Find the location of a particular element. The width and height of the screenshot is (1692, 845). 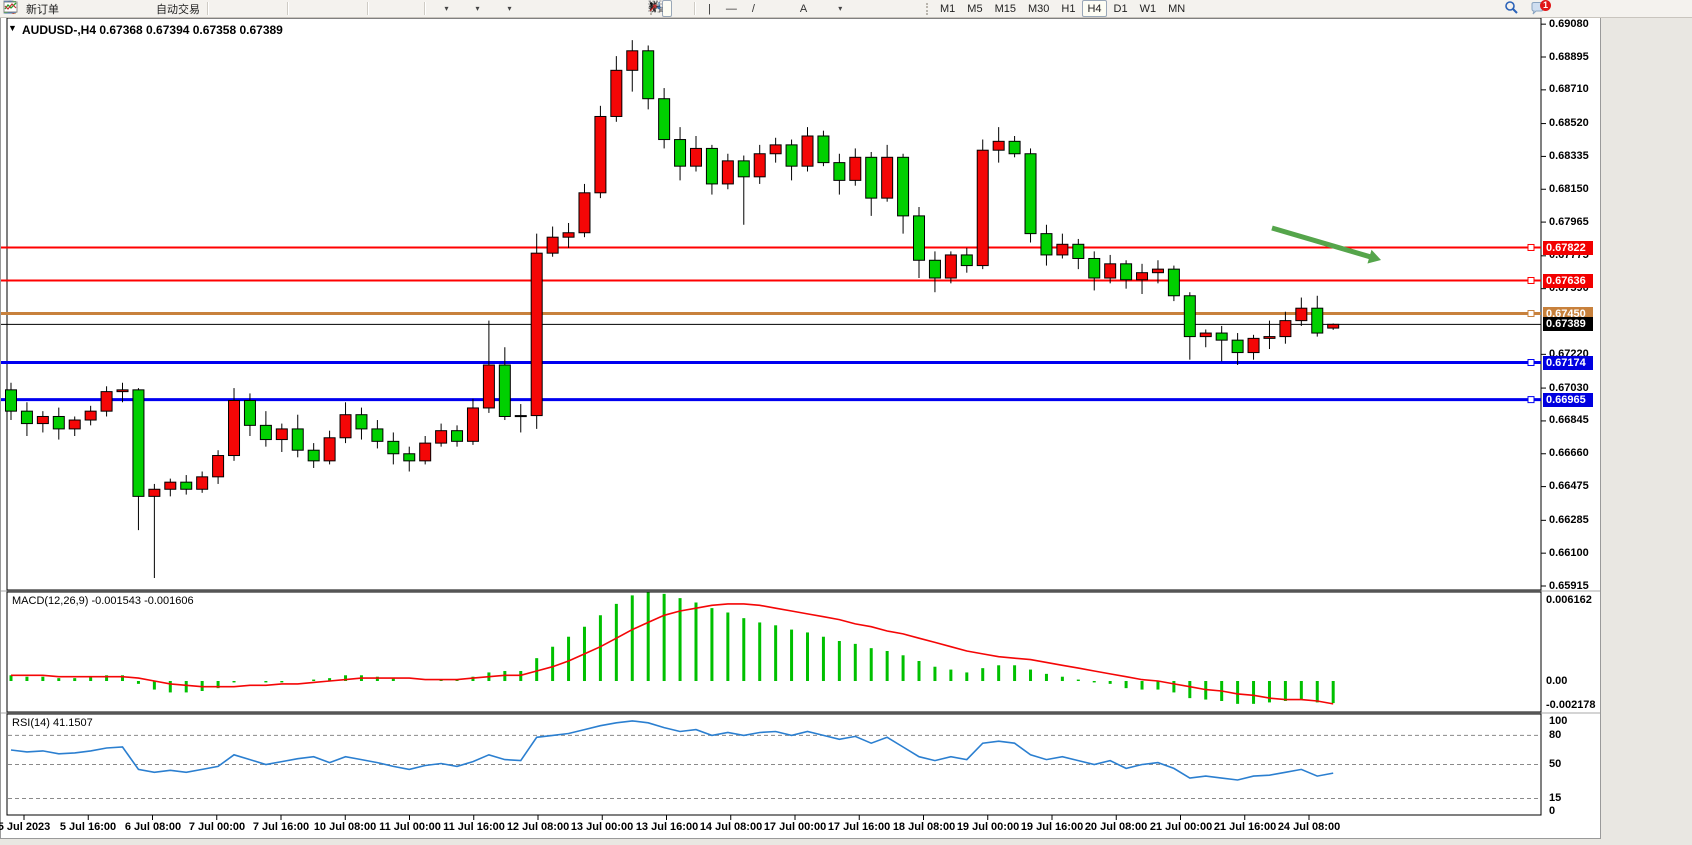

auto-scroll-icon is located at coordinates (198, 8).